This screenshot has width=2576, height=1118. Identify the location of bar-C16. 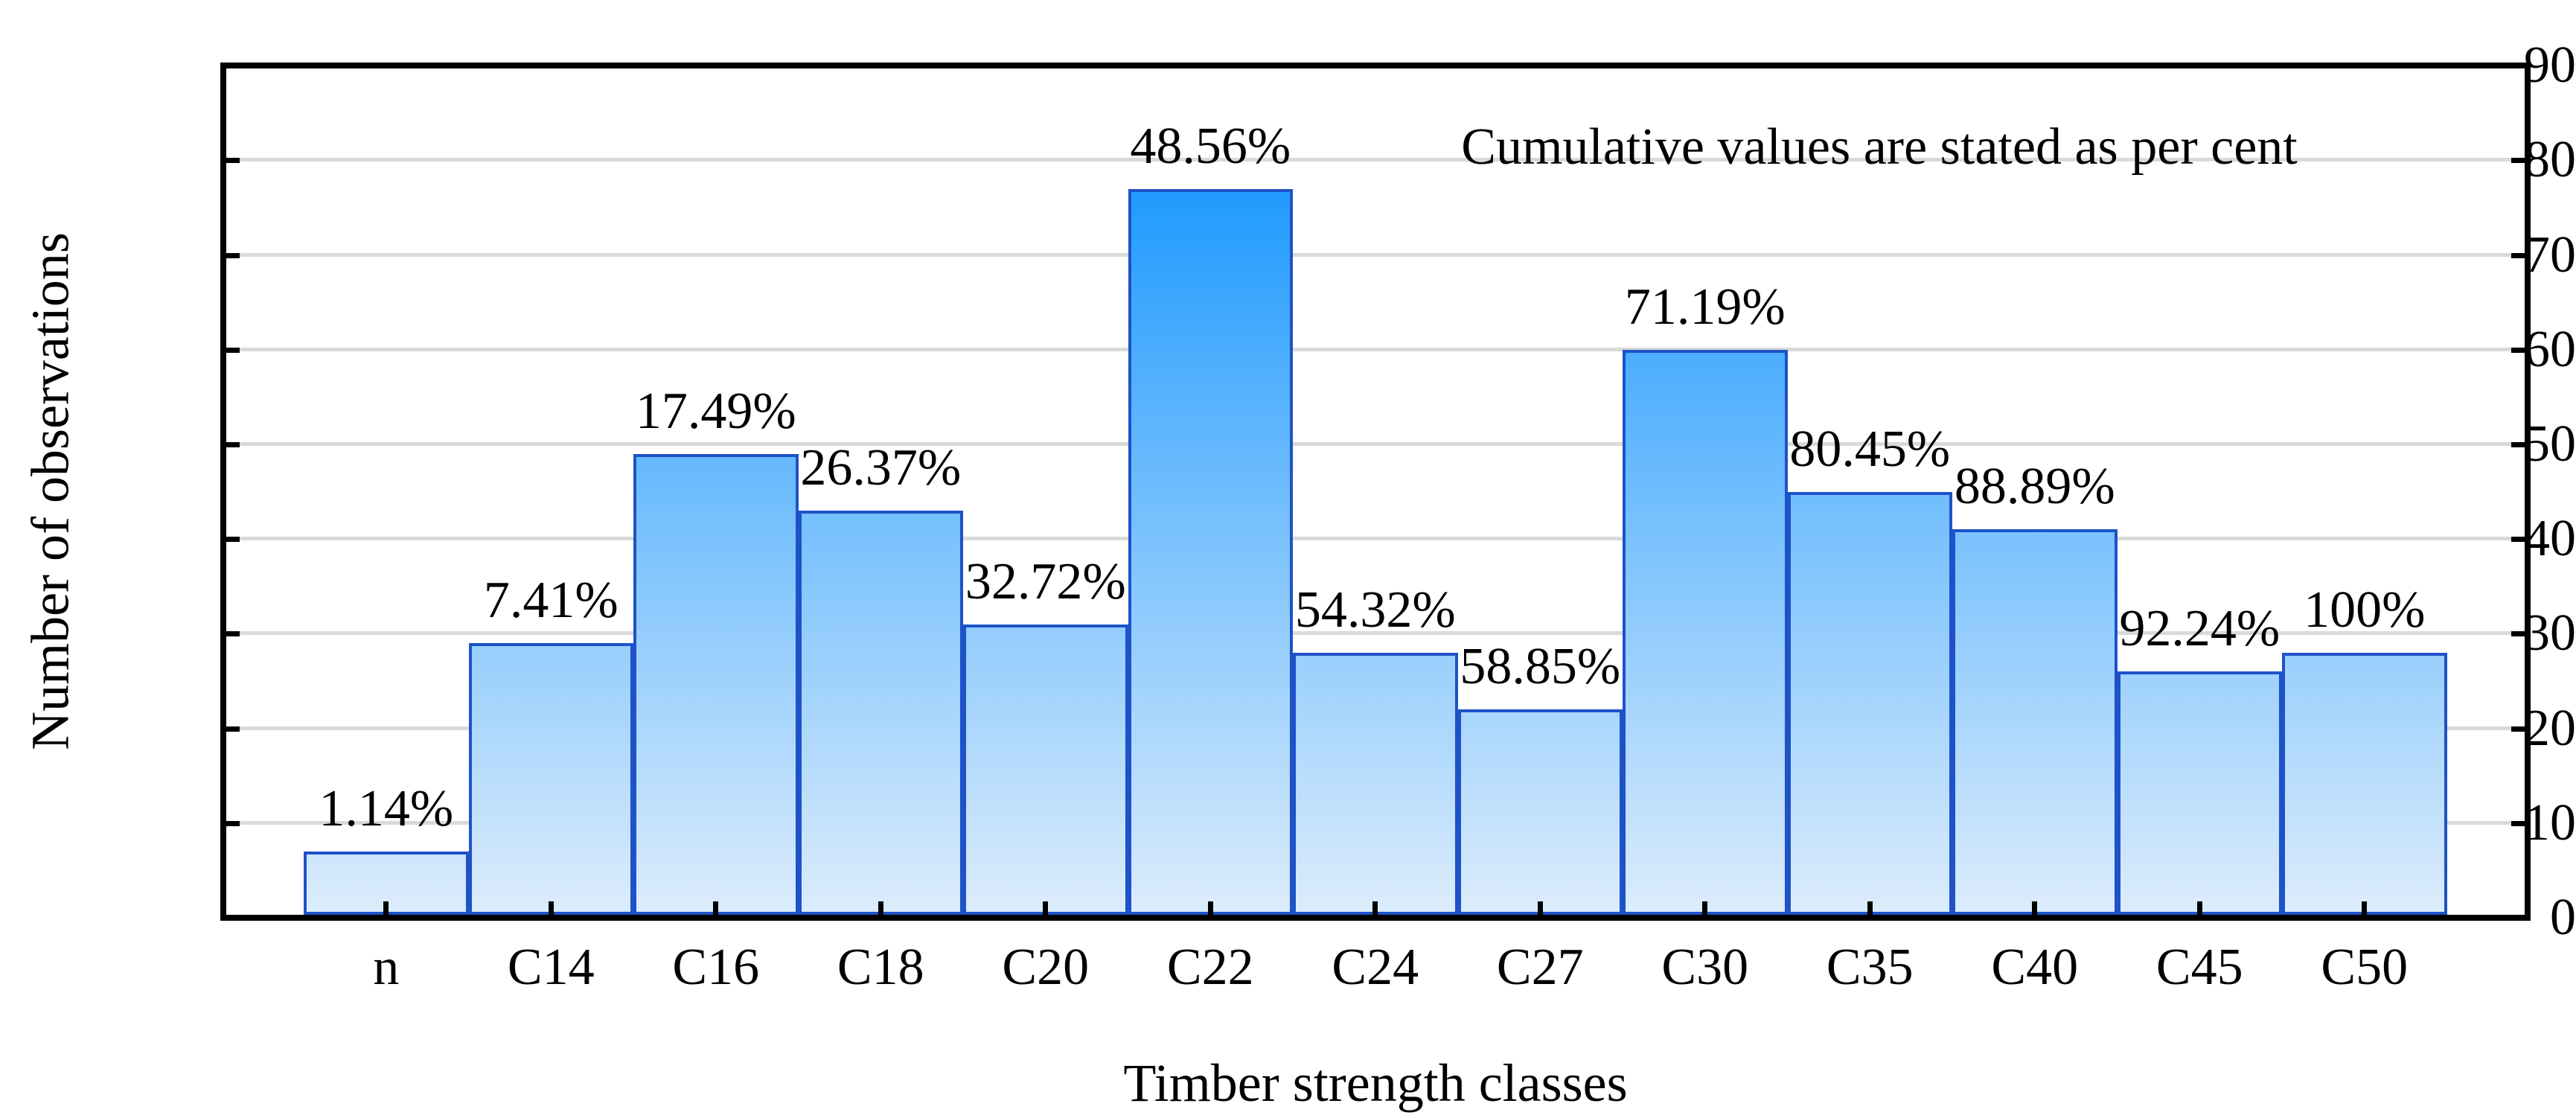
(716, 685).